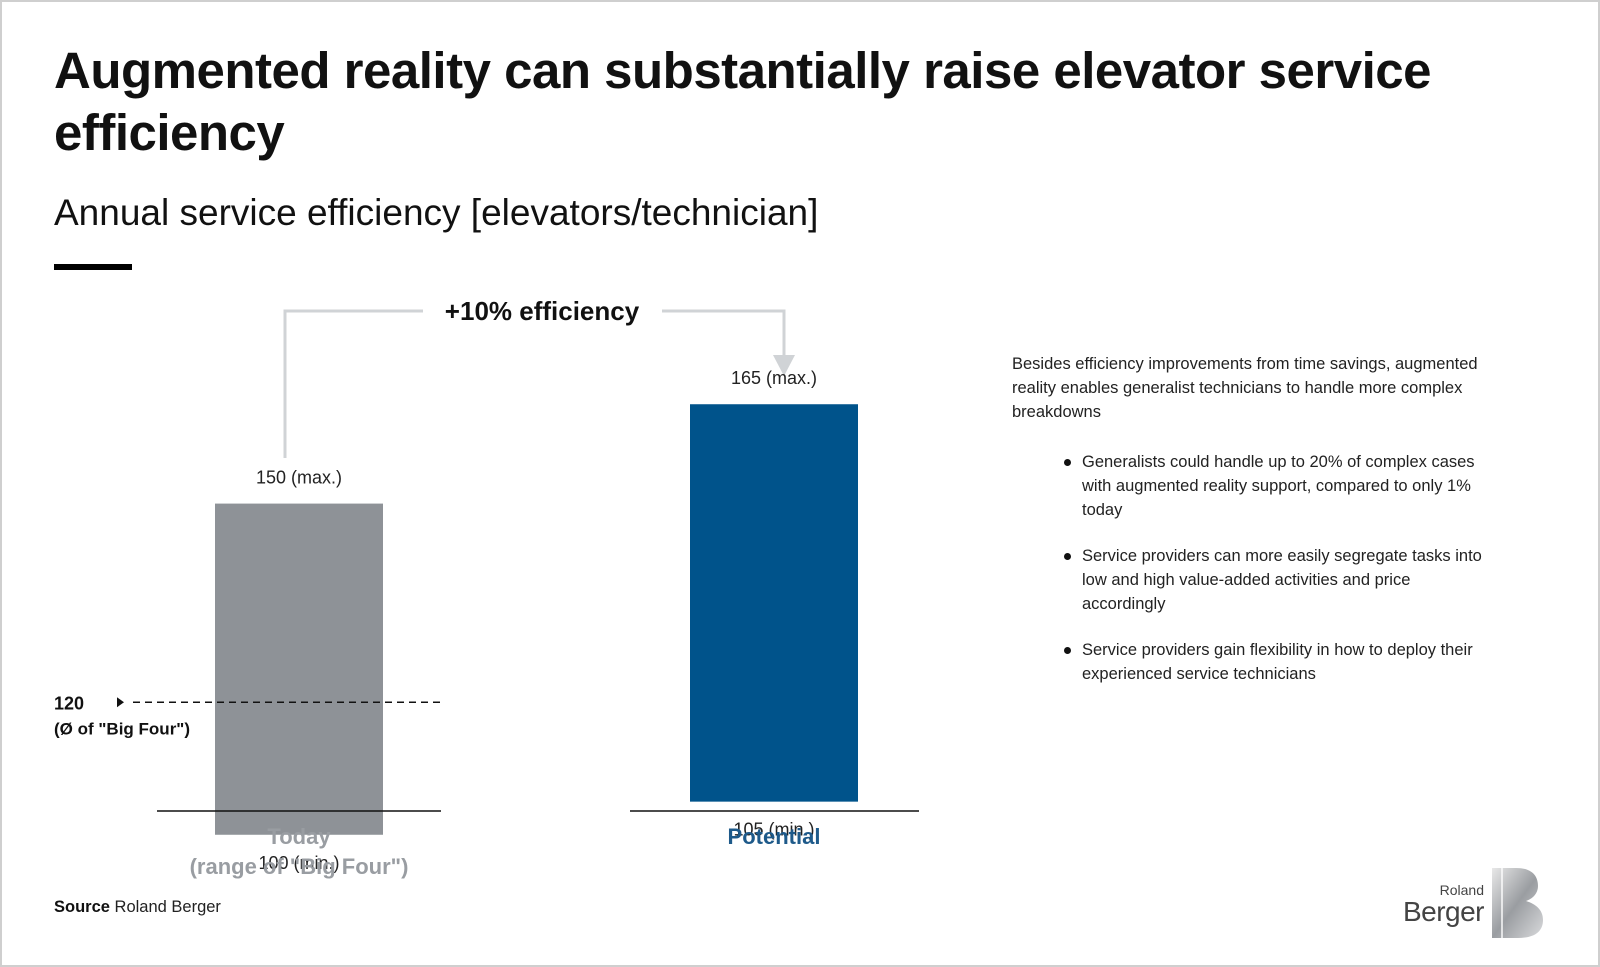 The image size is (1600, 967). What do you see at coordinates (299, 478) in the screenshot?
I see `bar-today-max-label: 150 (max.)` at bounding box center [299, 478].